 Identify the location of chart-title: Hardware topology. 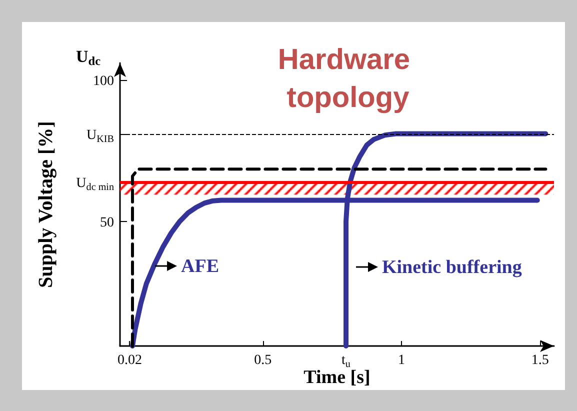
(348, 79).